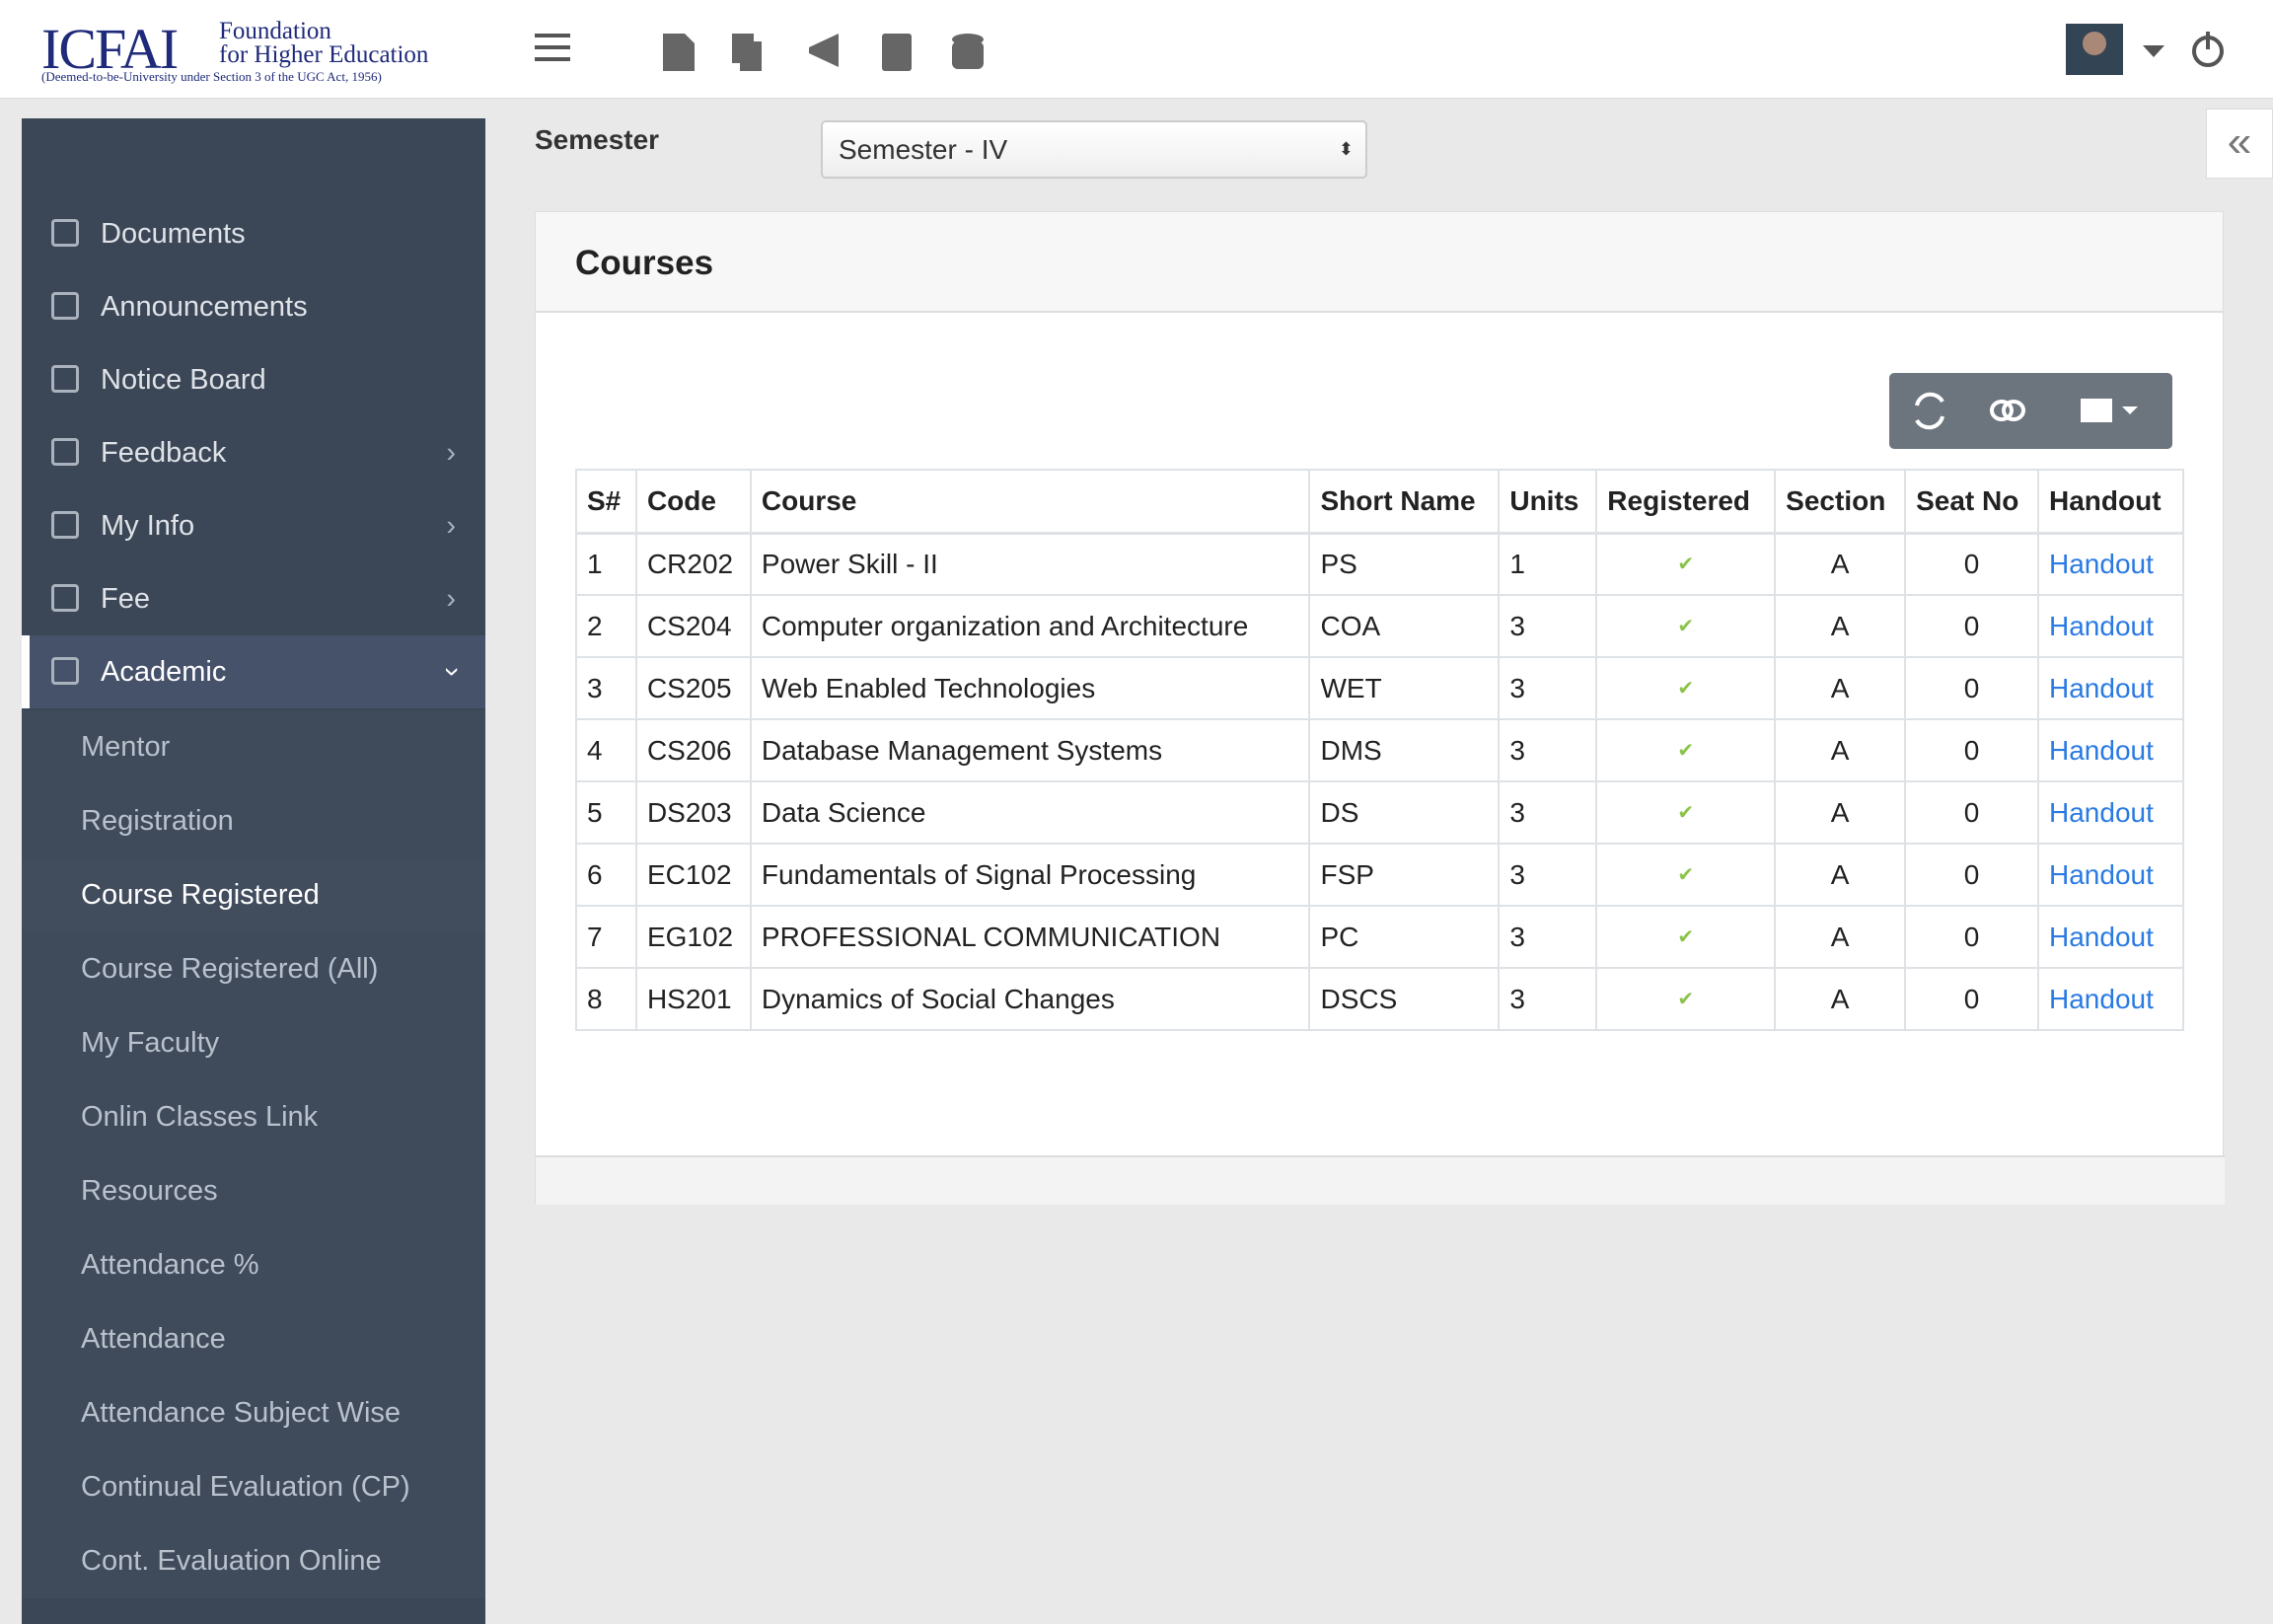  What do you see at coordinates (1548, 502) in the screenshot?
I see `column-header: Units` at bounding box center [1548, 502].